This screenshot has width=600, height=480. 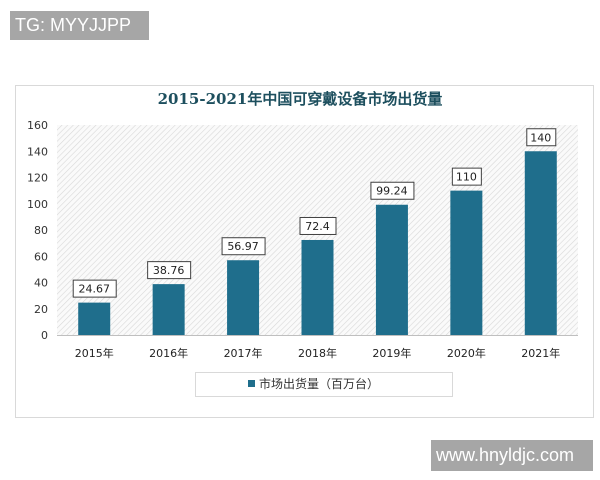 What do you see at coordinates (94, 353) in the screenshot?
I see `x-tick-label: 2015年` at bounding box center [94, 353].